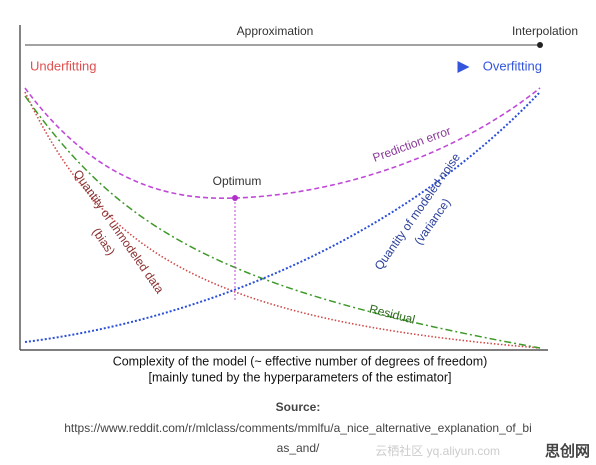 This screenshot has height=465, width=596. I want to click on residual-label: Residual, so click(392, 314).